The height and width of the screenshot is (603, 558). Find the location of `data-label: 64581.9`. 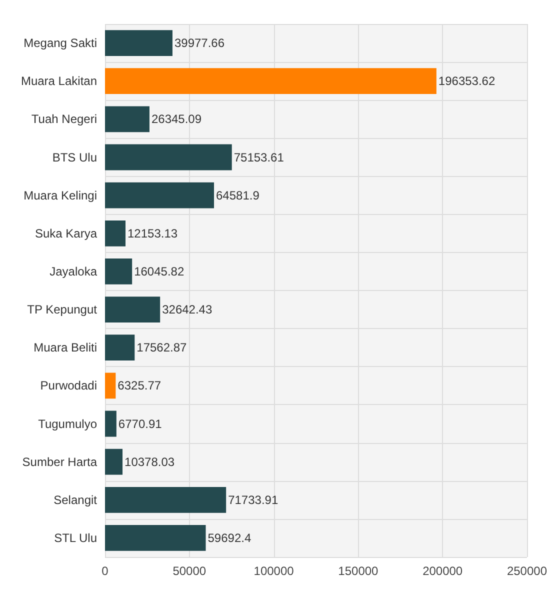

data-label: 64581.9 is located at coordinates (238, 195).